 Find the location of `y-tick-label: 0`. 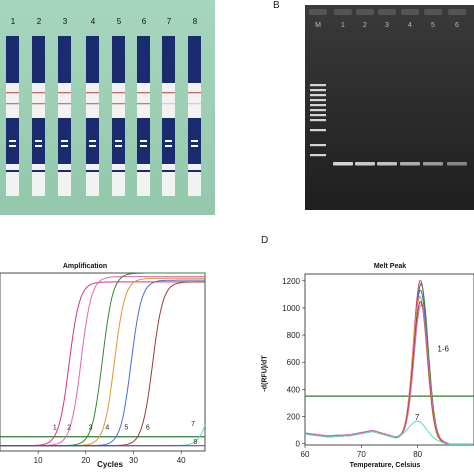

y-tick-label: 0 is located at coordinates (298, 444).